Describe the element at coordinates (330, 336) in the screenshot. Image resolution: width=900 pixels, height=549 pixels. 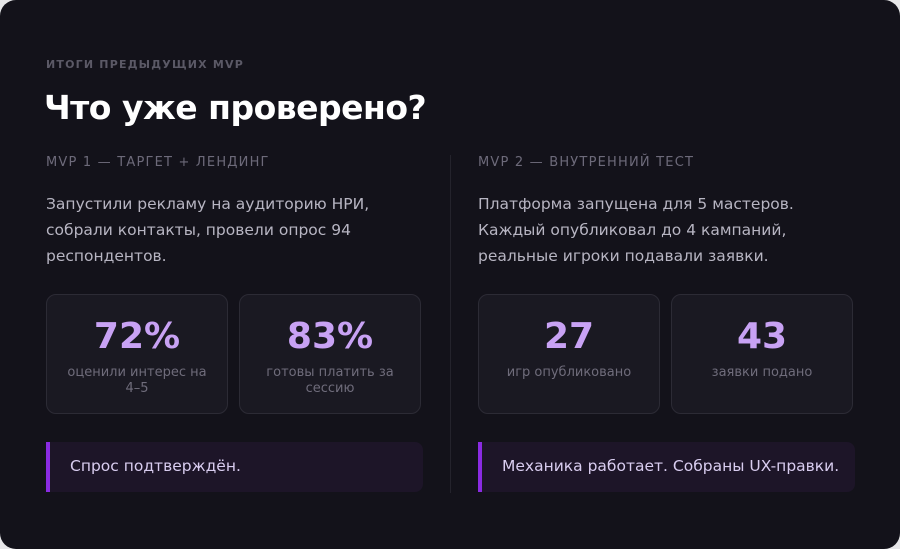
I see `stat-value: 83%` at that location.